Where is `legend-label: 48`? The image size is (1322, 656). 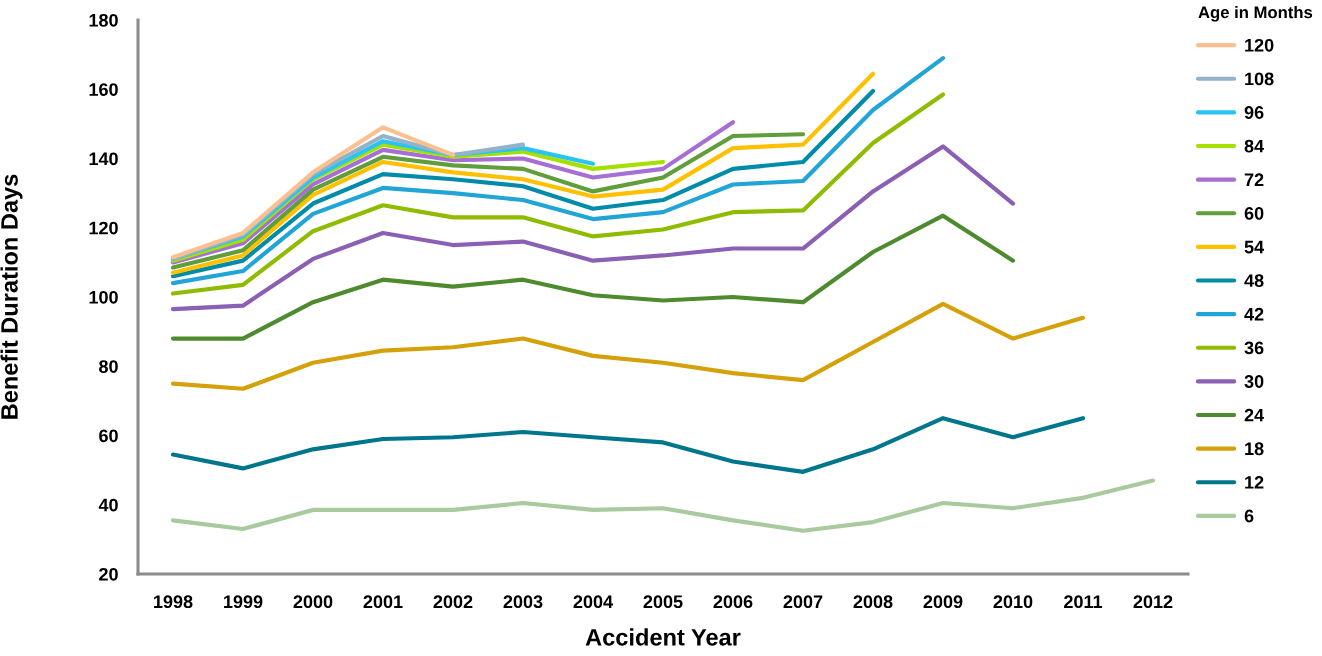 legend-label: 48 is located at coordinates (1254, 281).